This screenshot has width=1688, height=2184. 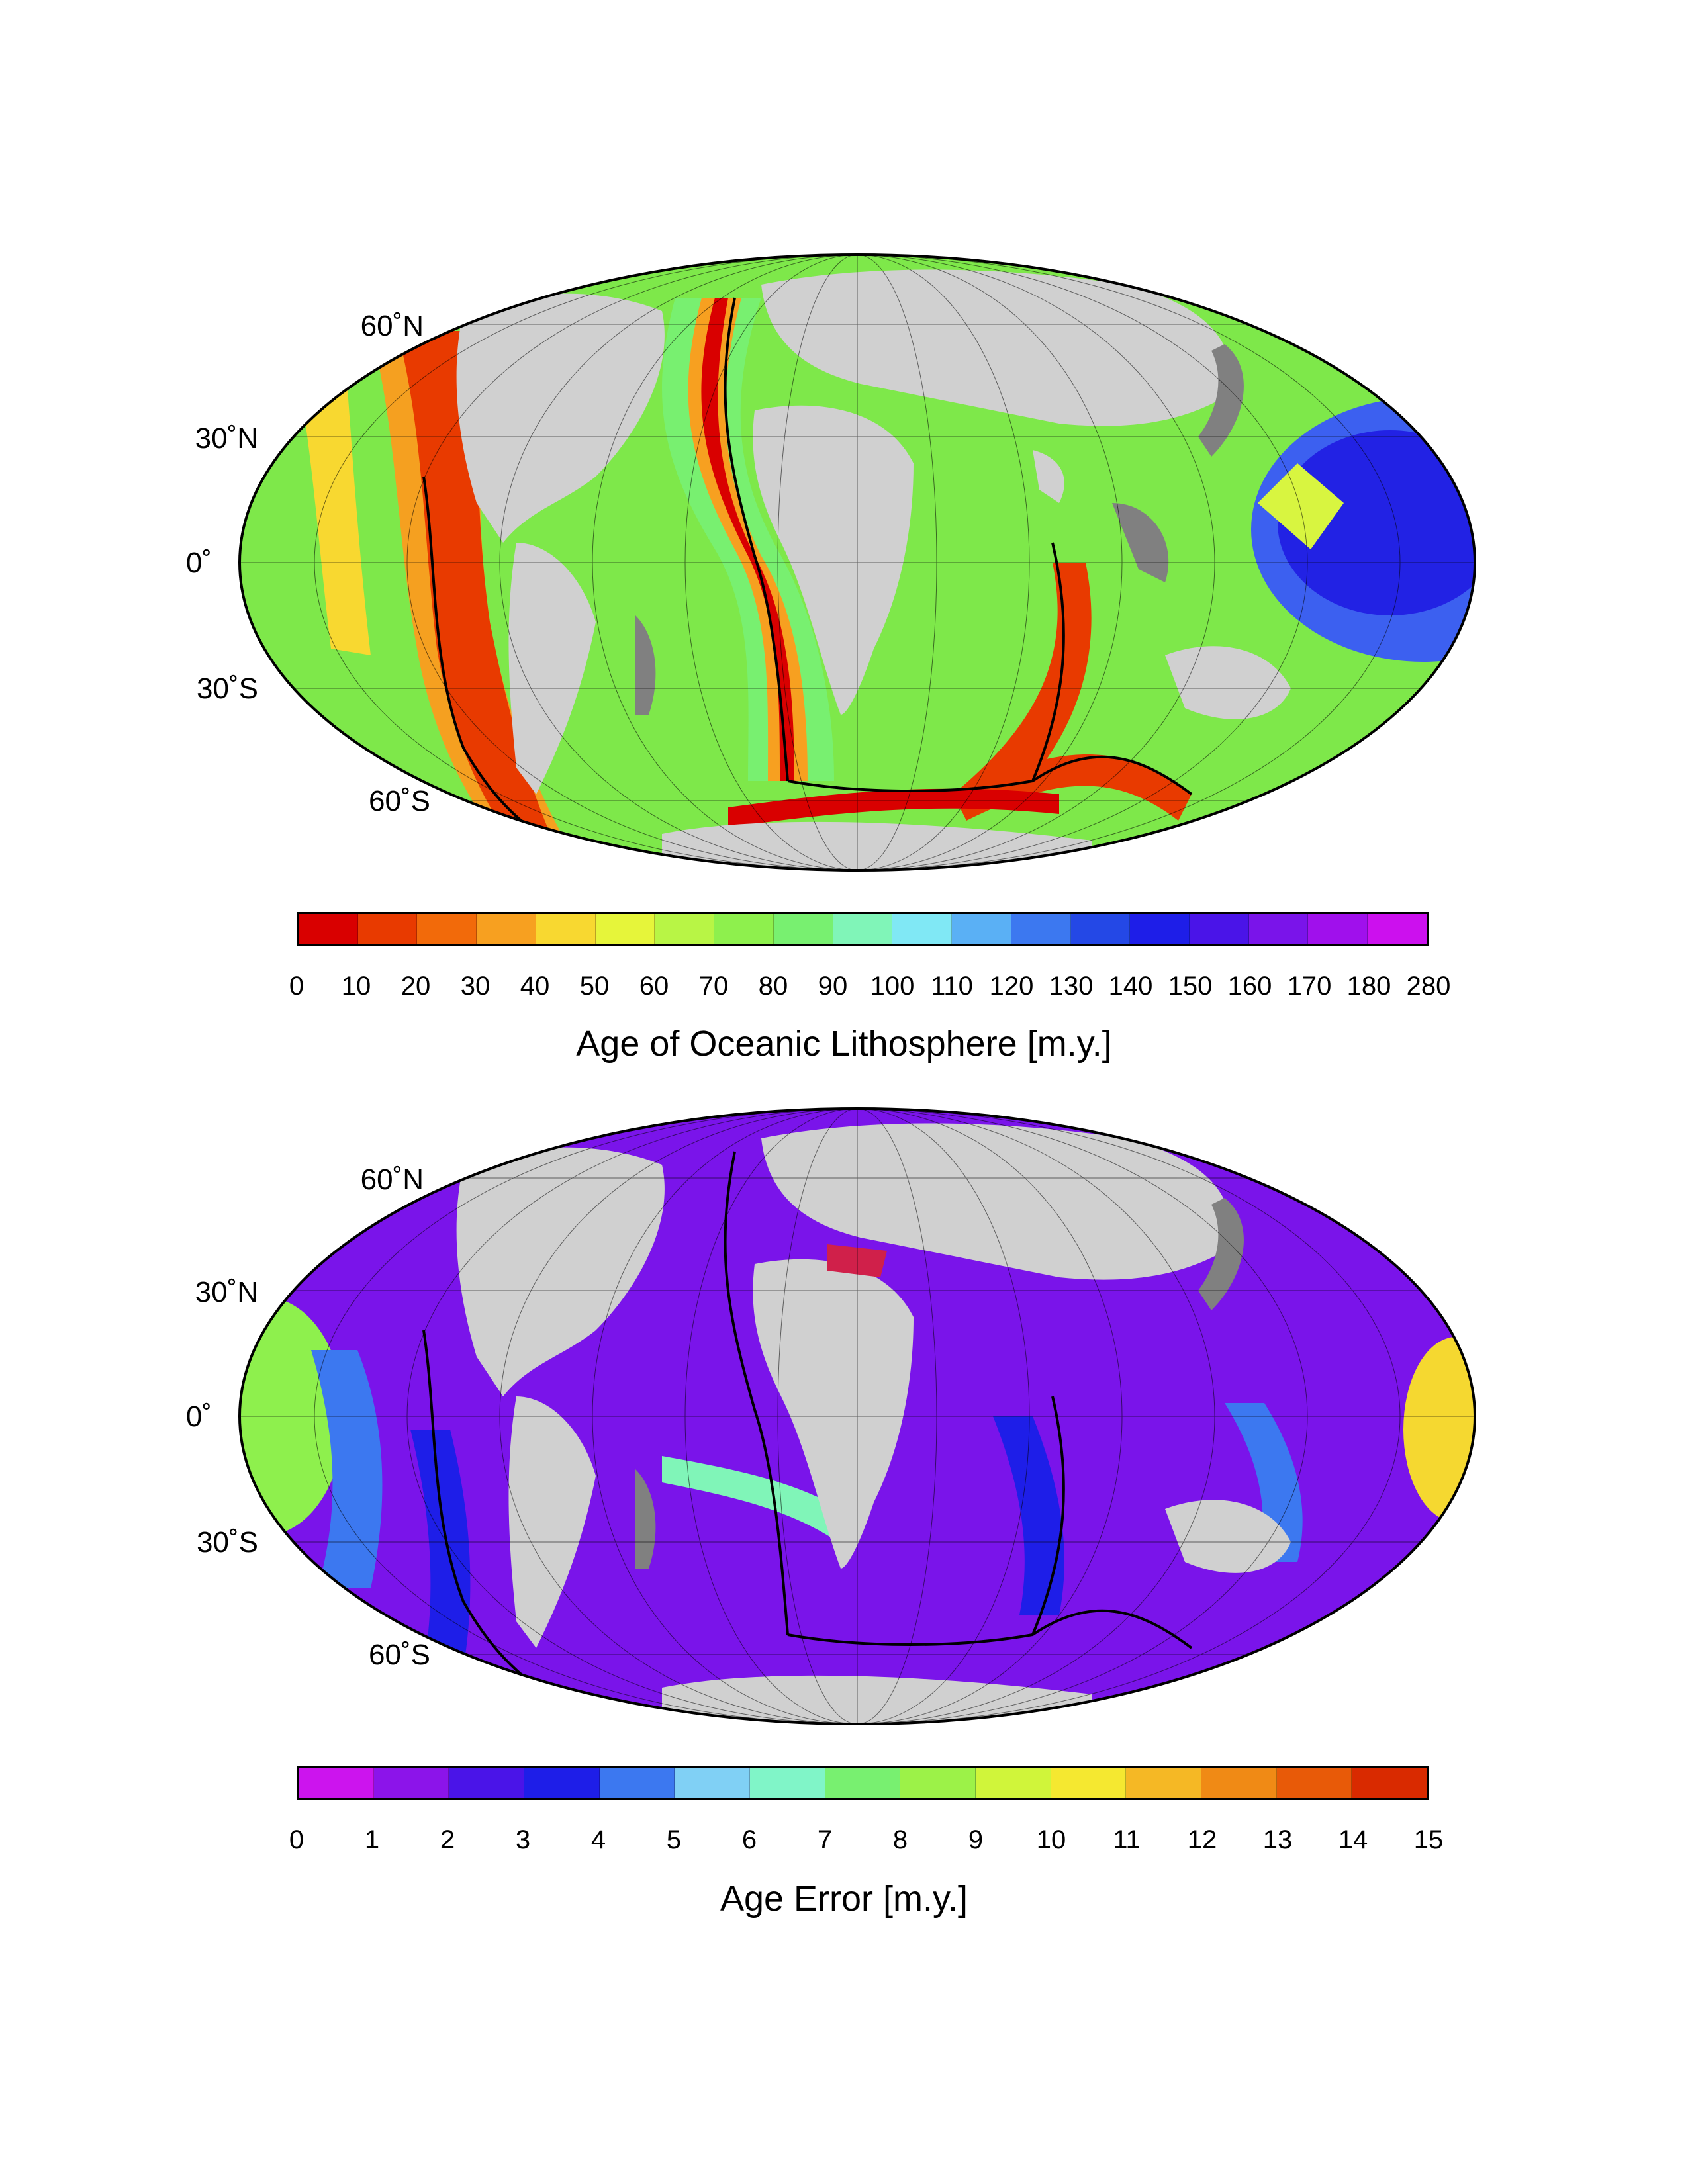 What do you see at coordinates (1130, 987) in the screenshot?
I see `age-colorbar-tick-label: 140` at bounding box center [1130, 987].